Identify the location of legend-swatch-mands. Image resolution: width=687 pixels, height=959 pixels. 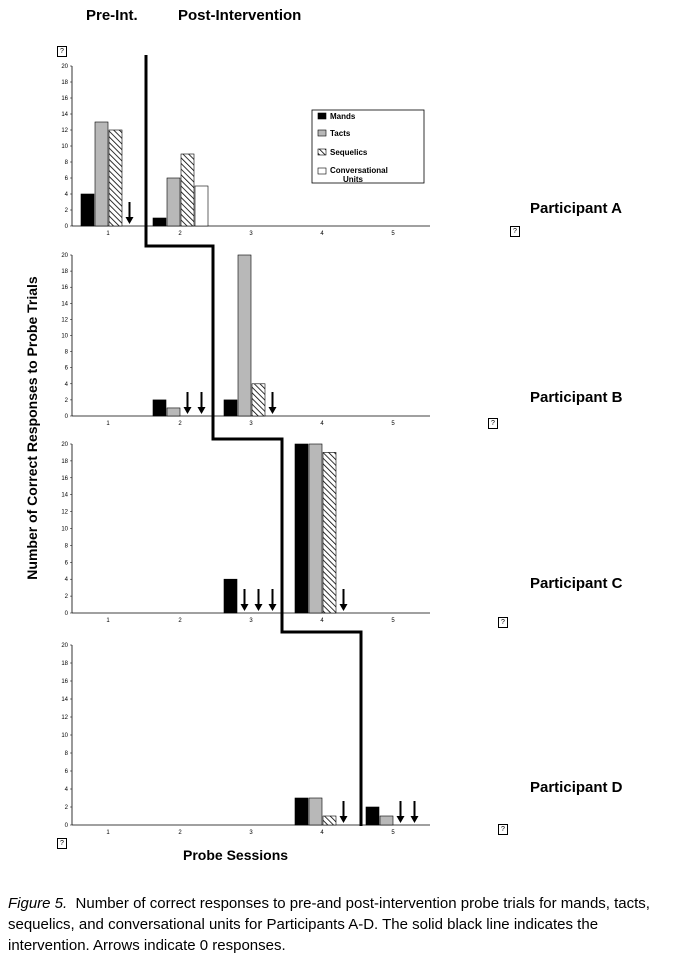
(322, 116).